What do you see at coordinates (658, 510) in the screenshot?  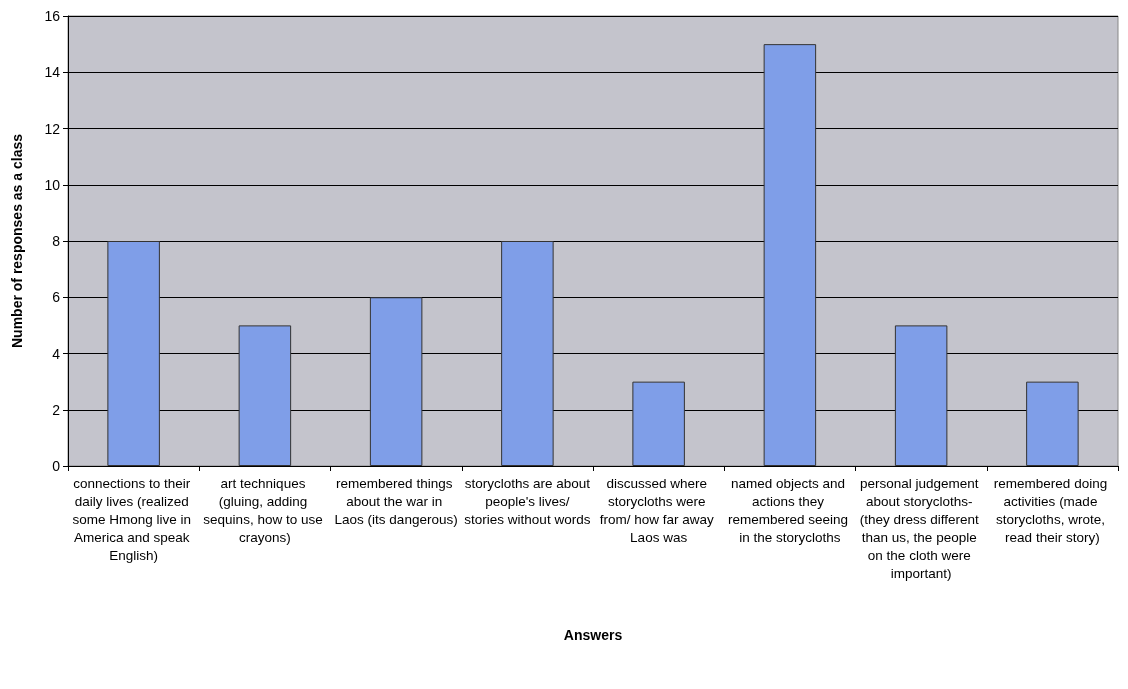 I see `x-tick-label: discussed where storycloths were from/ how far away Laos was` at bounding box center [658, 510].